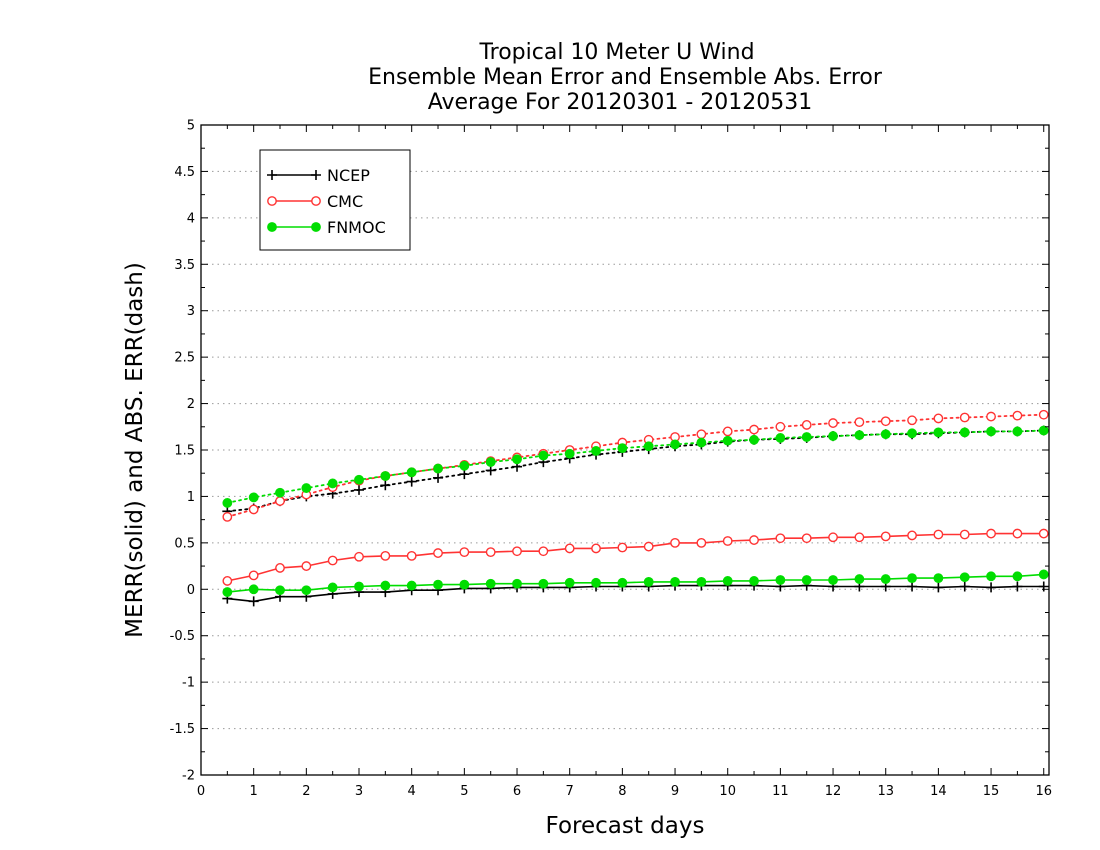 The height and width of the screenshot is (850, 1100). I want to click on y-tick-label: 0.5, so click(184, 543).